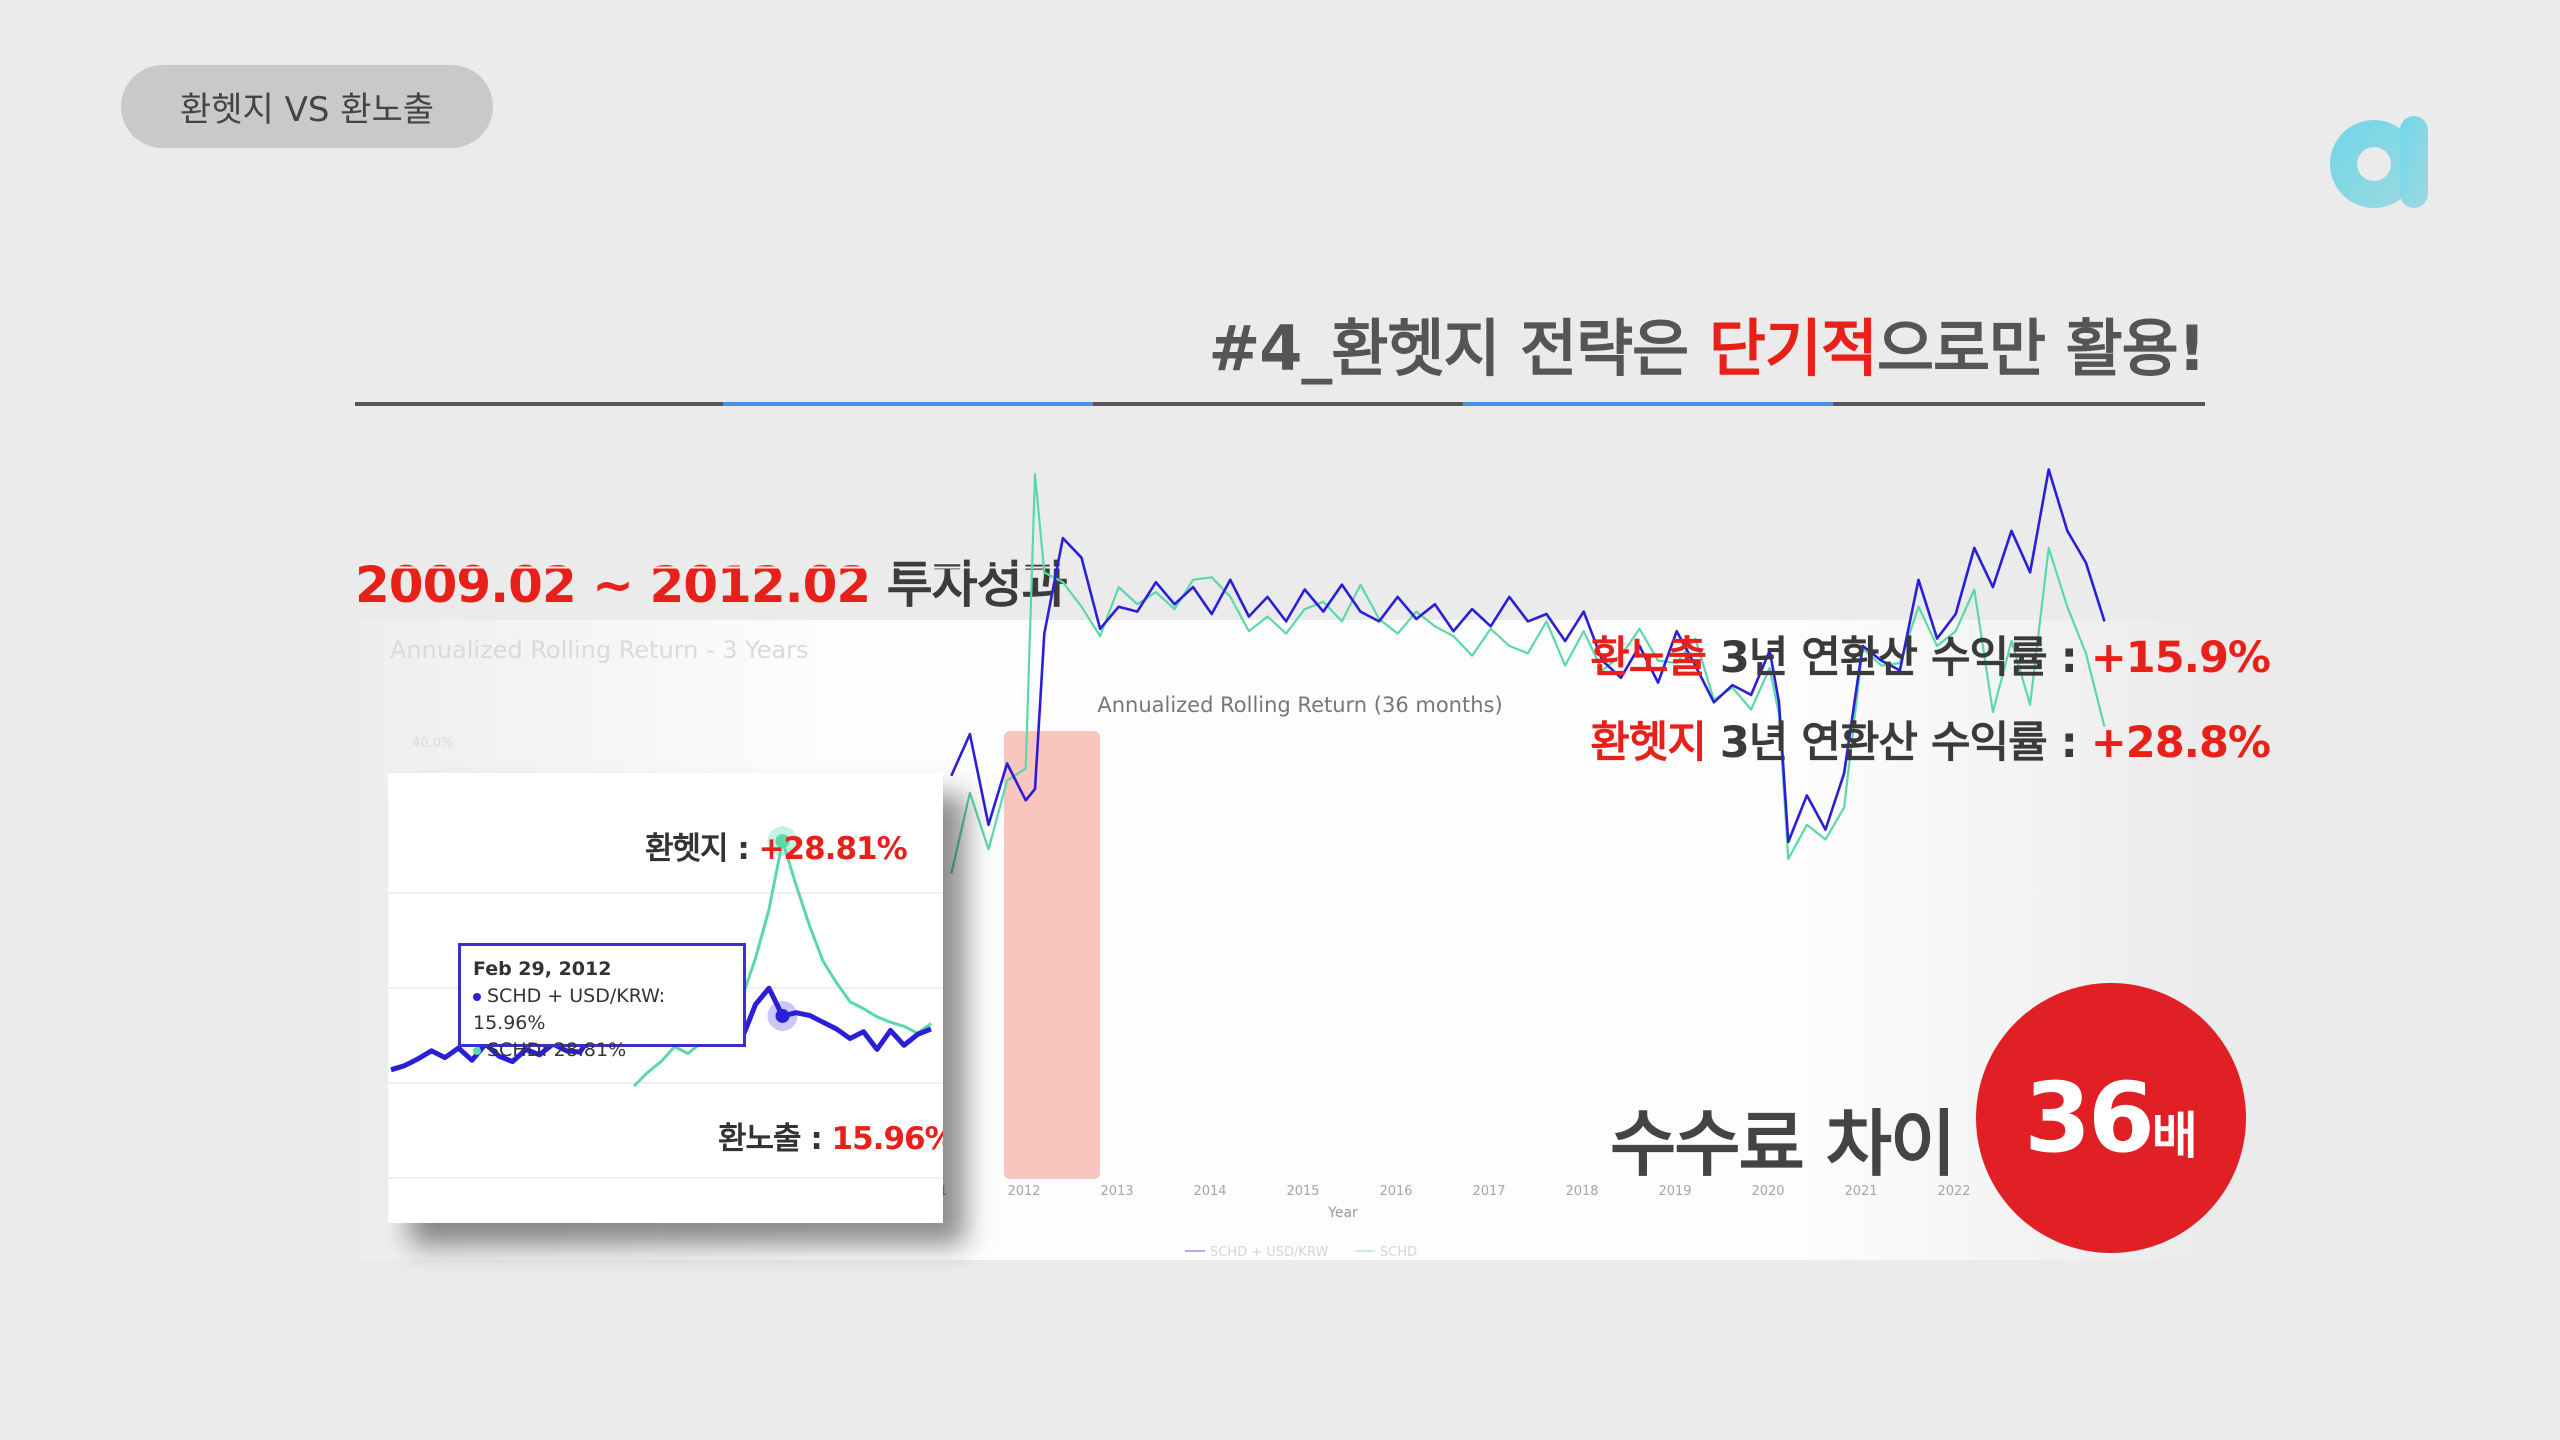  What do you see at coordinates (1395, 1191) in the screenshot?
I see `x-tick-label: 2016` at bounding box center [1395, 1191].